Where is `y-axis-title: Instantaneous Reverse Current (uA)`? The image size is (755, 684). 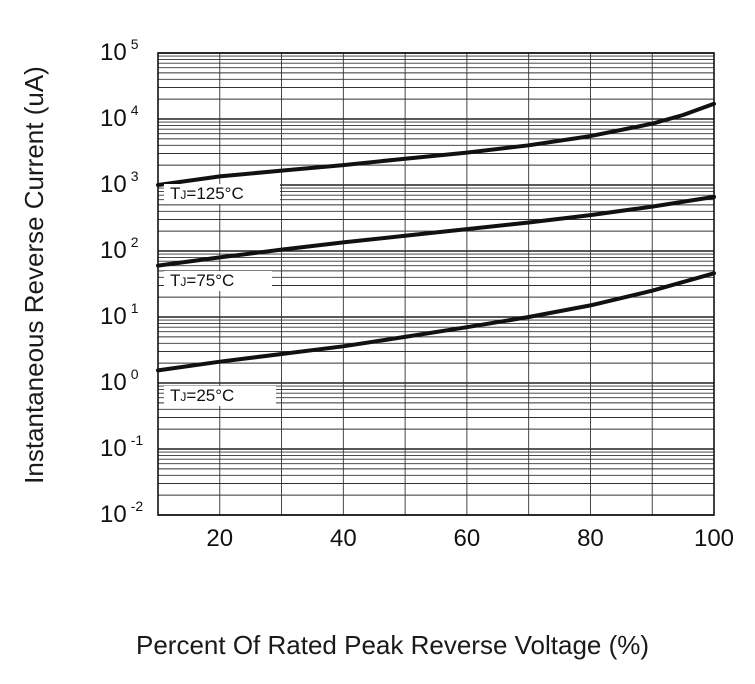 y-axis-title: Instantaneous Reverse Current (uA) is located at coordinates (34, 275).